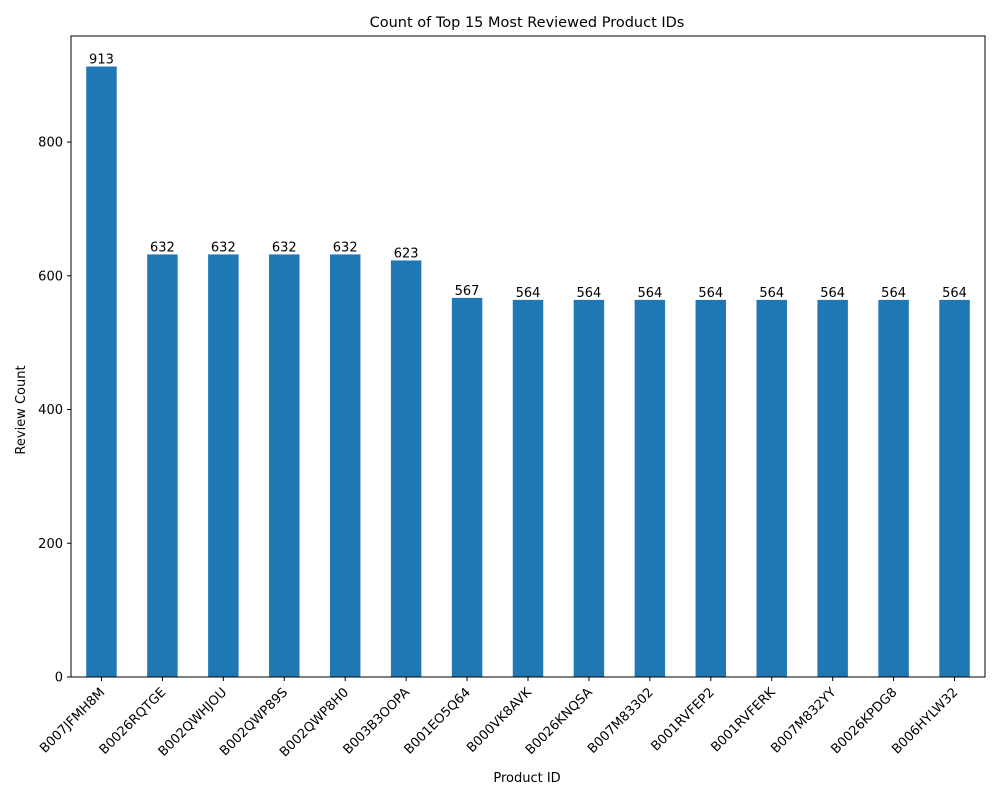 This screenshot has width=1000, height=804. Describe the element at coordinates (650, 488) in the screenshot. I see `bar-B007M83302` at that location.